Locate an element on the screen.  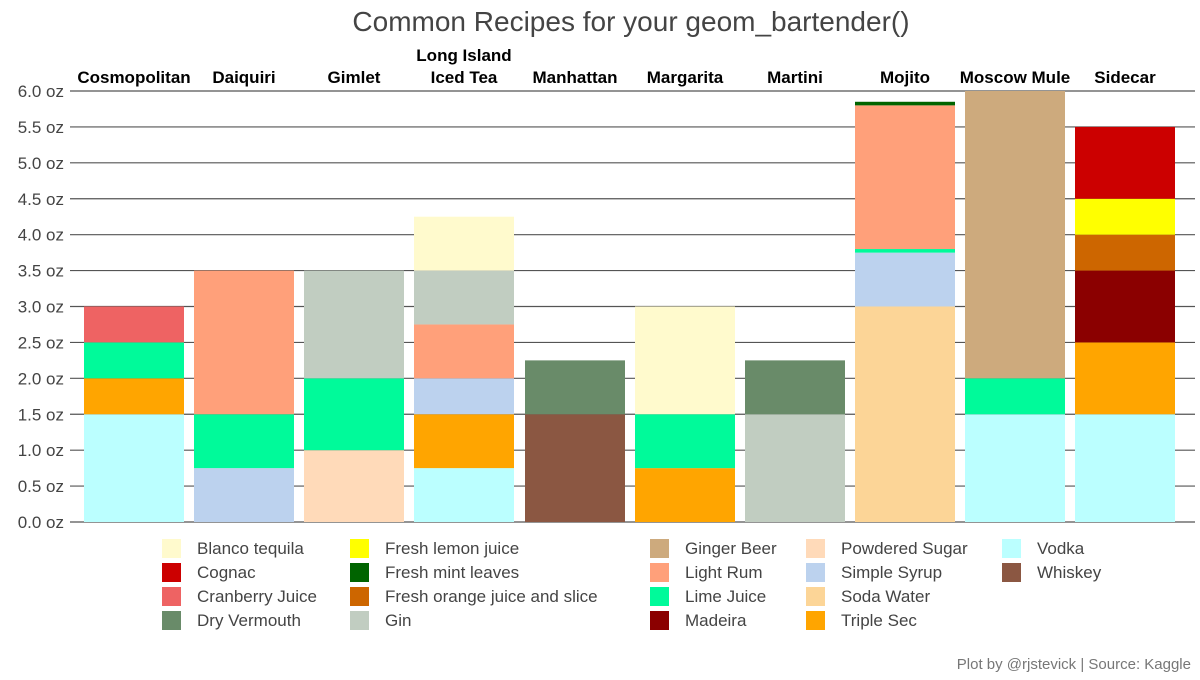
legend-label: Cognac is located at coordinates (226, 572).